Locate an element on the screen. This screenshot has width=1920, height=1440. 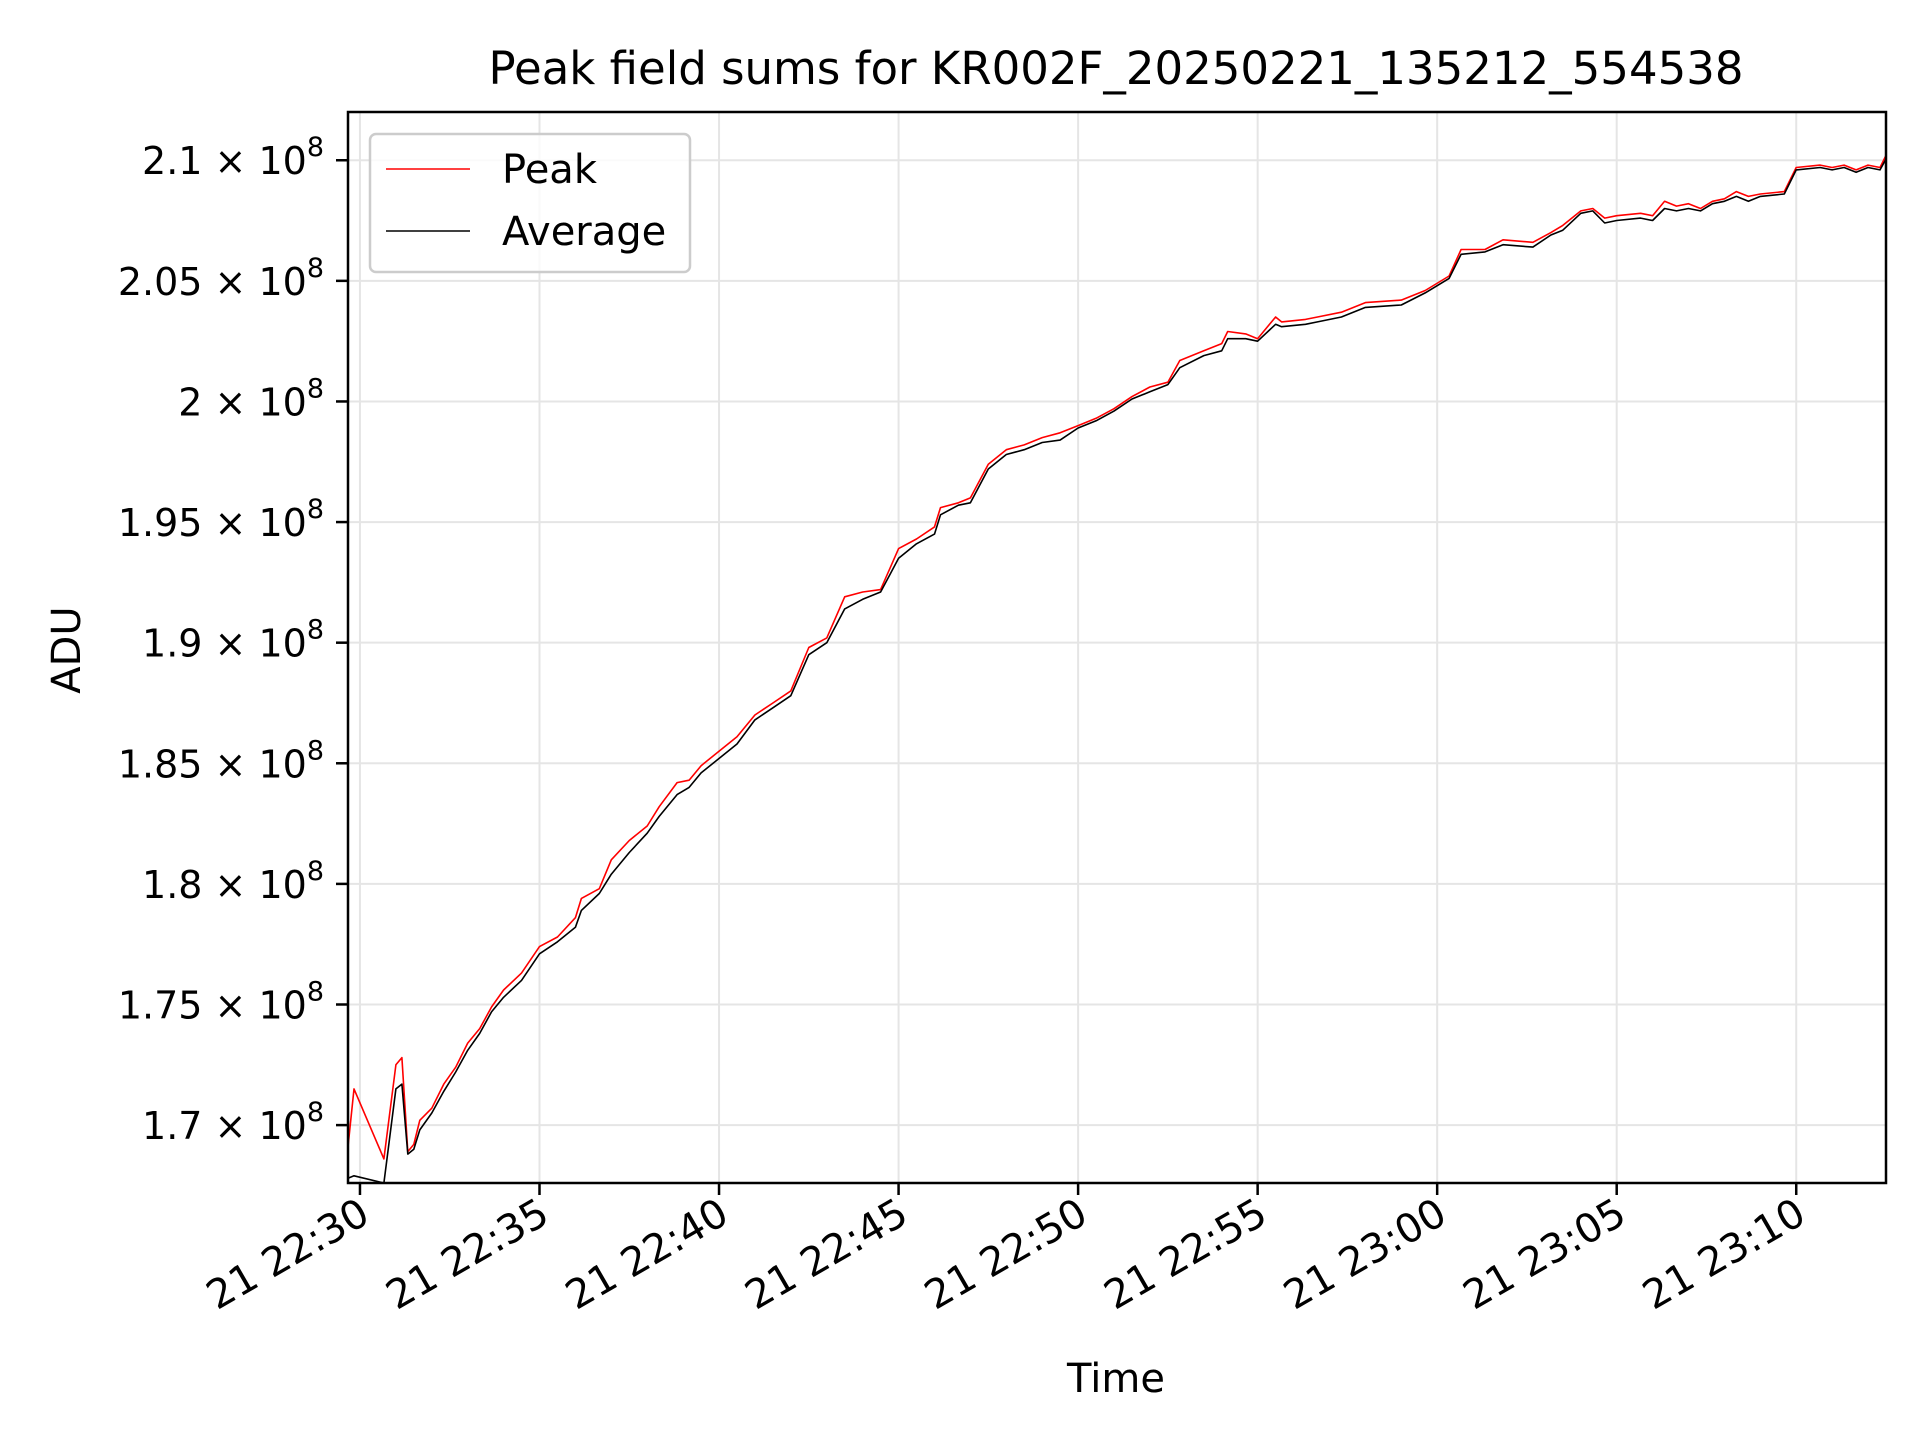
legend-label-average: Average is located at coordinates (584, 232).